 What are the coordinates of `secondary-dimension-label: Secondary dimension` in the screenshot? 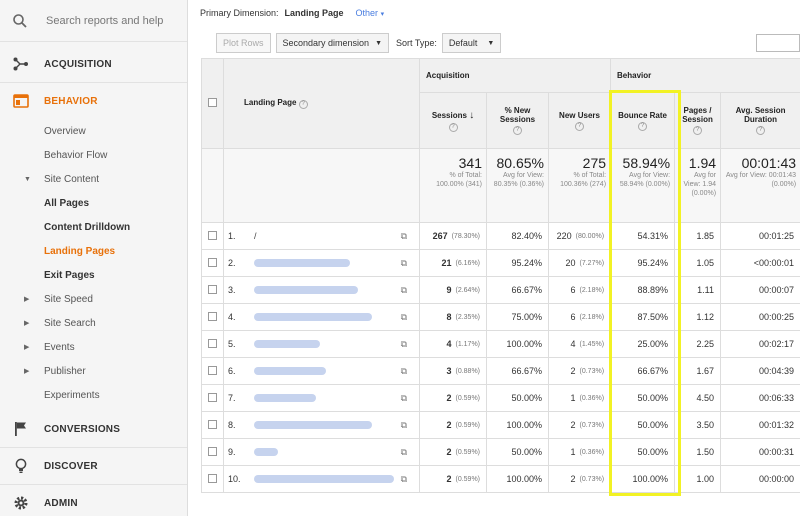 It's located at (326, 43).